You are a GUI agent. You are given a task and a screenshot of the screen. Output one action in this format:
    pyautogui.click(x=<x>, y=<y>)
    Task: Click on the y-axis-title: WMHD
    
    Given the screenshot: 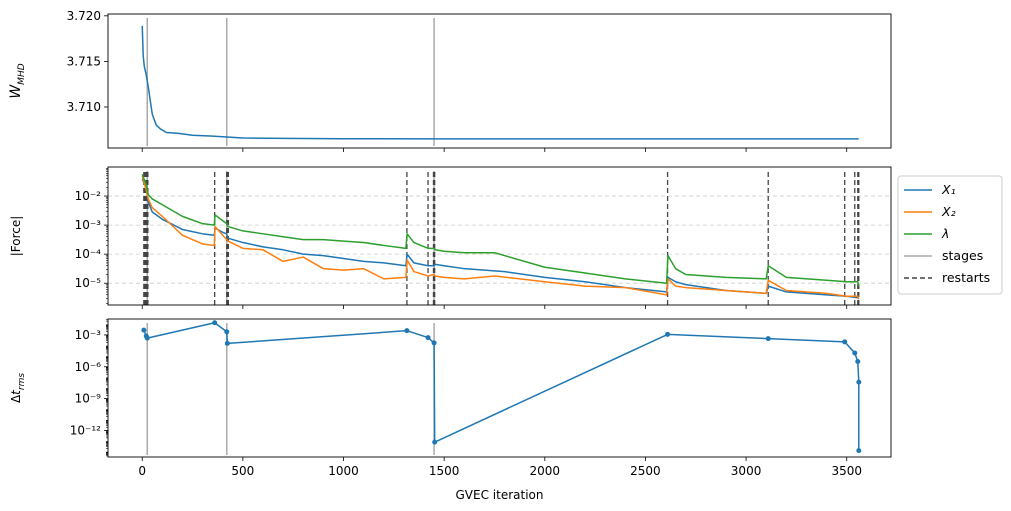 What is the action you would take?
    pyautogui.click(x=17, y=80)
    